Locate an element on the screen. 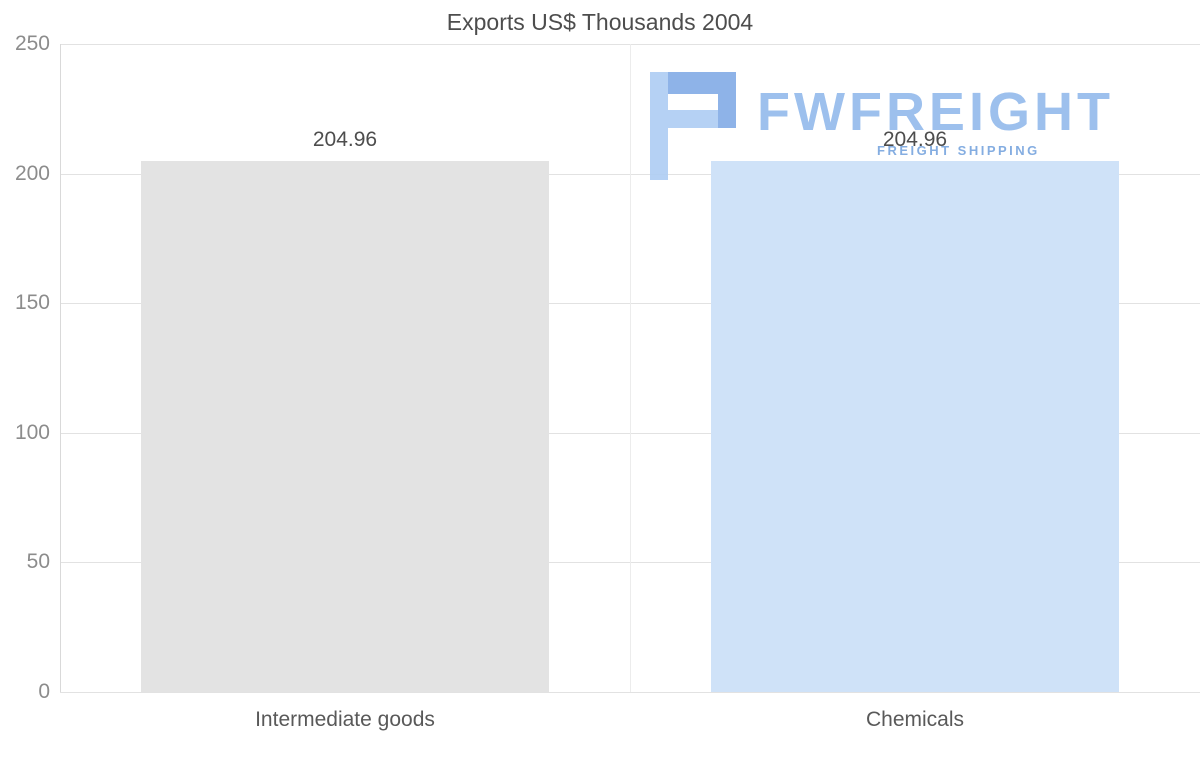  x-axis-label-chemicals: Chemicals is located at coordinates (915, 719).